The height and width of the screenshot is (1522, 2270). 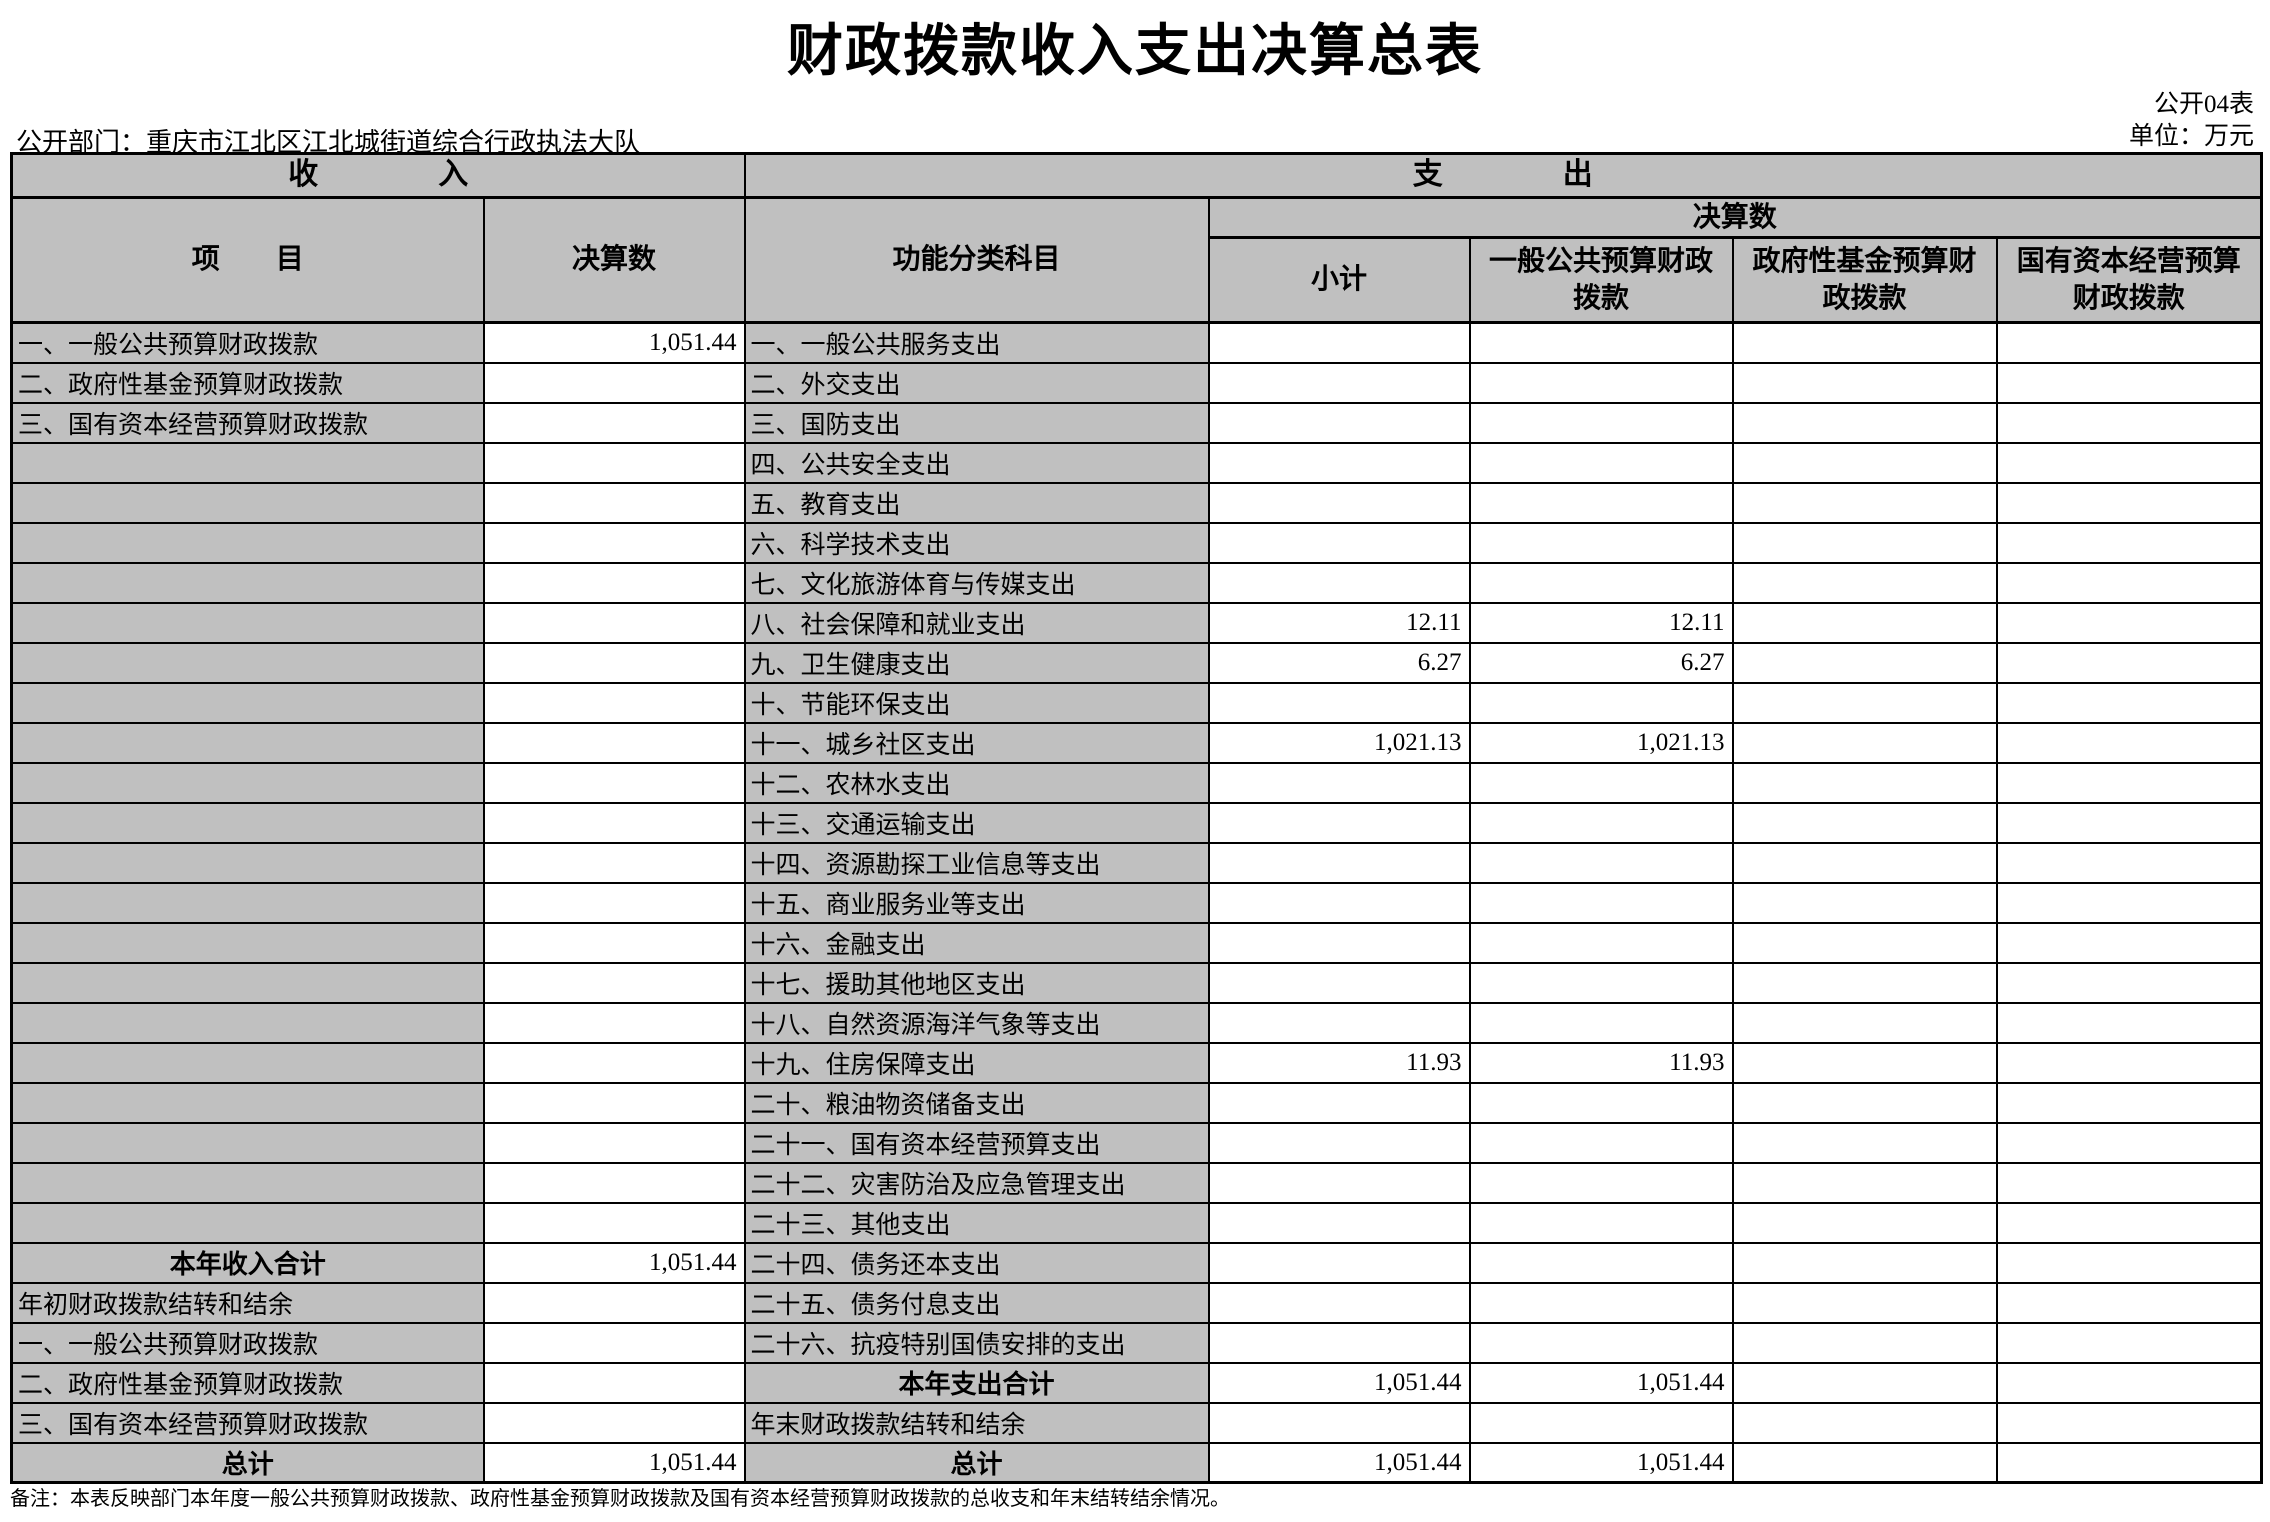 I want to click on column-header-row: 小计 一般公共预算财政拨款 政府性基金预算财政拨款 国有资本经营预算财政拨款, so click(x=1137, y=280).